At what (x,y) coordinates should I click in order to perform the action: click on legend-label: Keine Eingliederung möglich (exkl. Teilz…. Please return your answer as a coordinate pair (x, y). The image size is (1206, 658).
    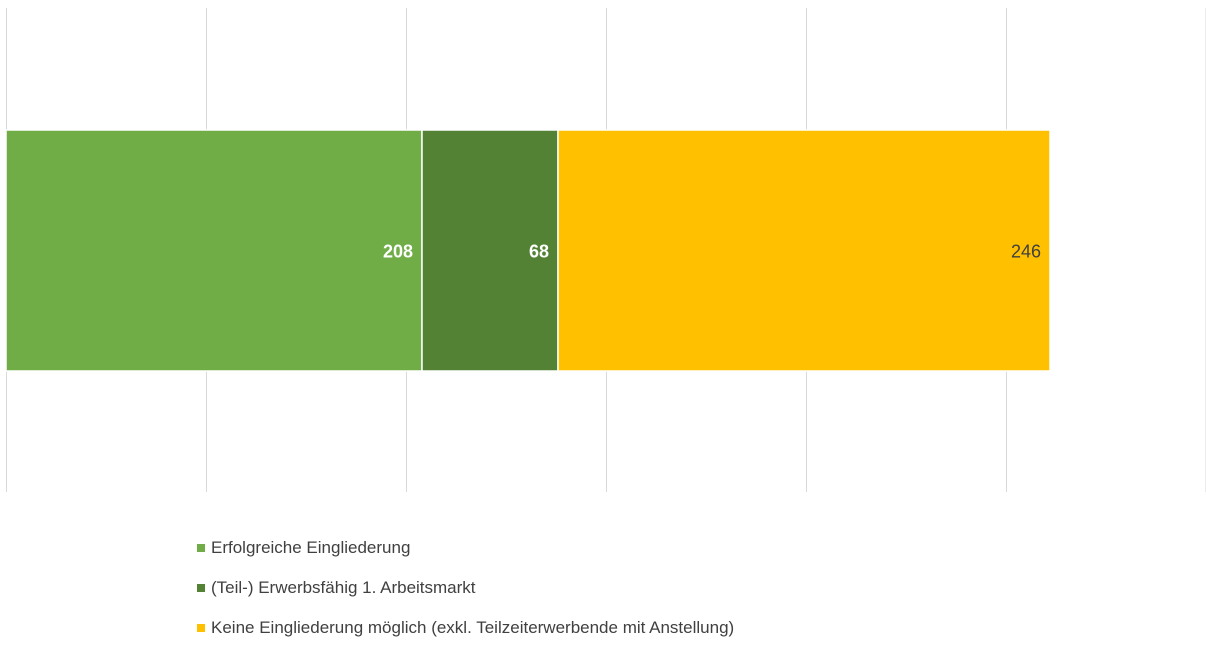
    Looking at the image, I should click on (472, 628).